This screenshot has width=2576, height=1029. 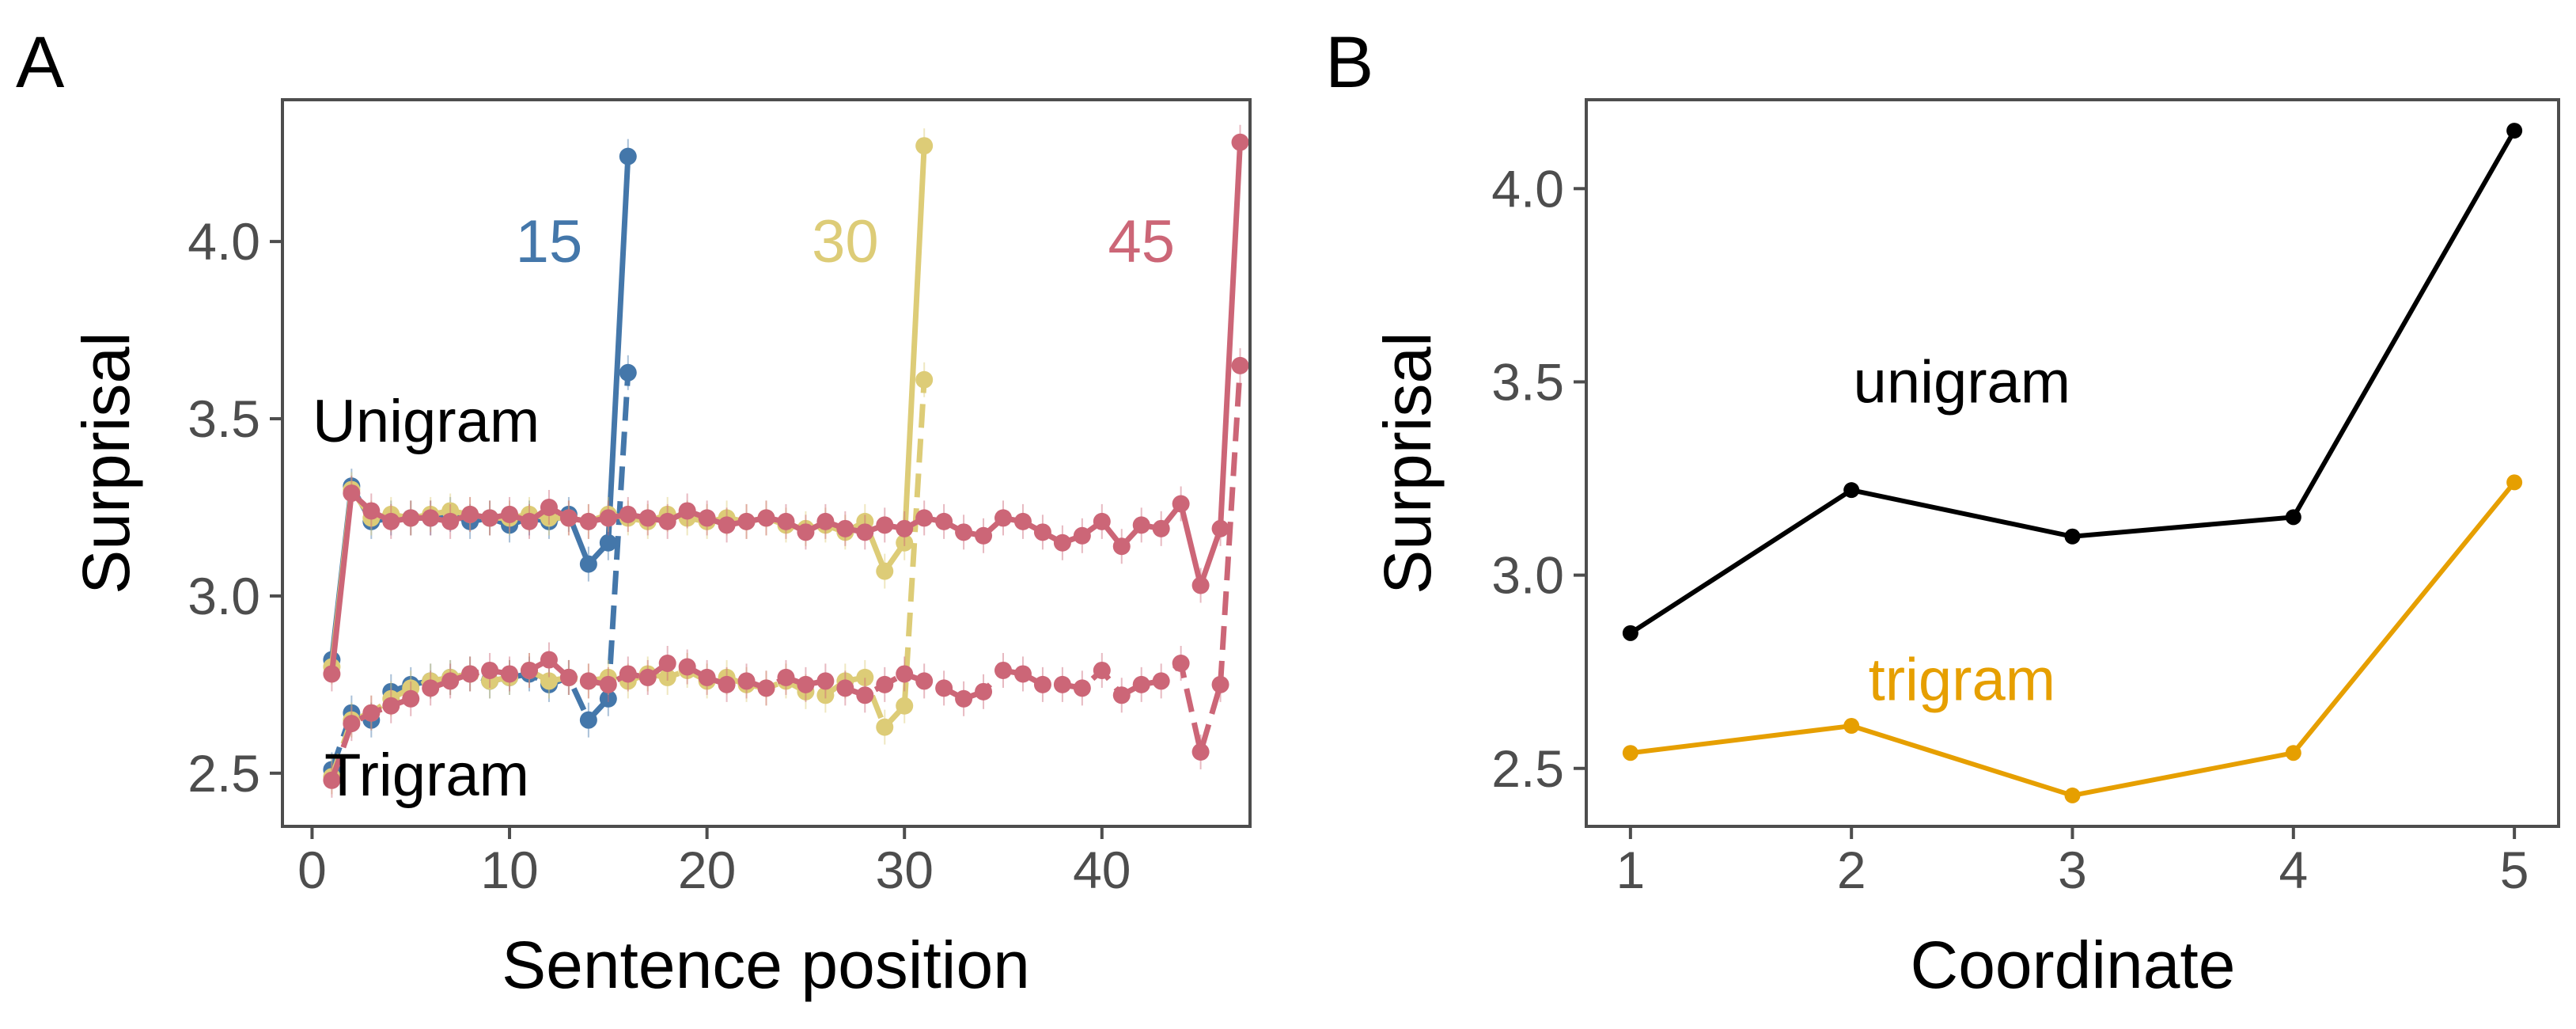 What do you see at coordinates (1527, 768) in the screenshot?
I see `panel-b-y-tick-label: 2.5` at bounding box center [1527, 768].